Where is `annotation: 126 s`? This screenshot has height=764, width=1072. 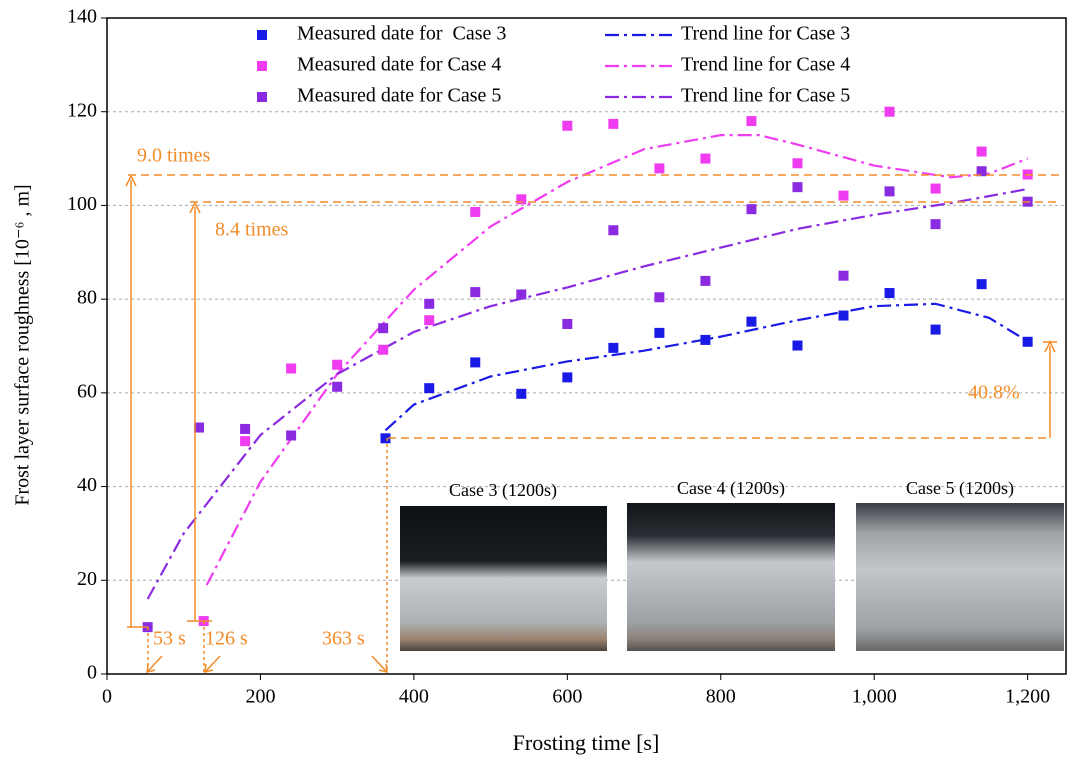
annotation: 126 s is located at coordinates (226, 639).